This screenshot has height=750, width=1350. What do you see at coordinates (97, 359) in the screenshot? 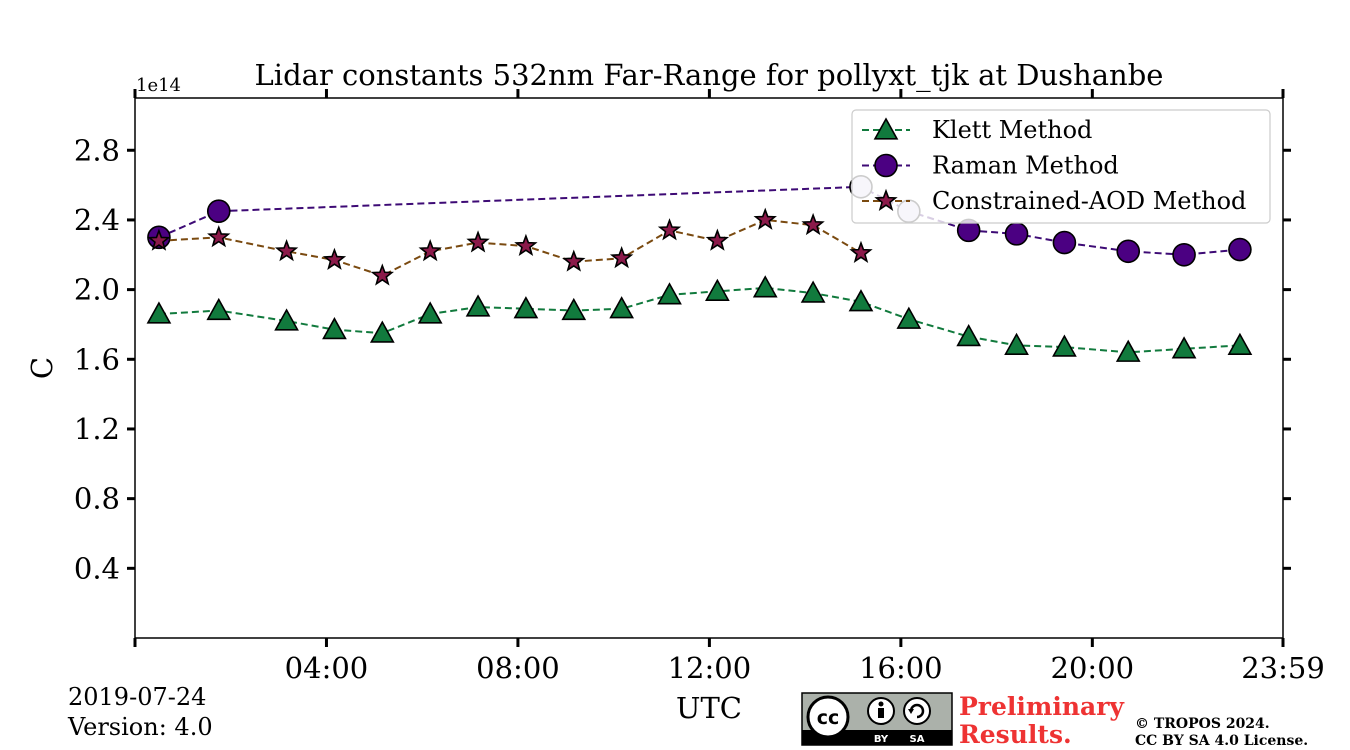
I see `y-tick-label: 1.6` at bounding box center [97, 359].